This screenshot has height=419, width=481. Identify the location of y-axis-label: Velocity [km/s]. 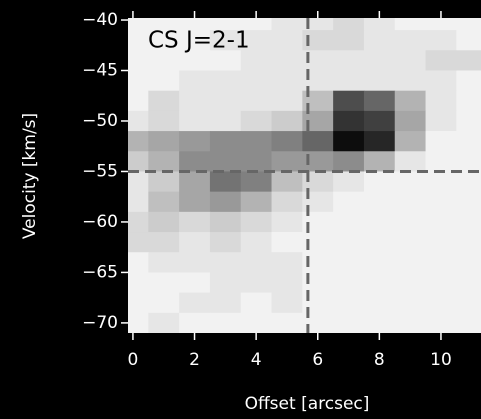
(30, 176).